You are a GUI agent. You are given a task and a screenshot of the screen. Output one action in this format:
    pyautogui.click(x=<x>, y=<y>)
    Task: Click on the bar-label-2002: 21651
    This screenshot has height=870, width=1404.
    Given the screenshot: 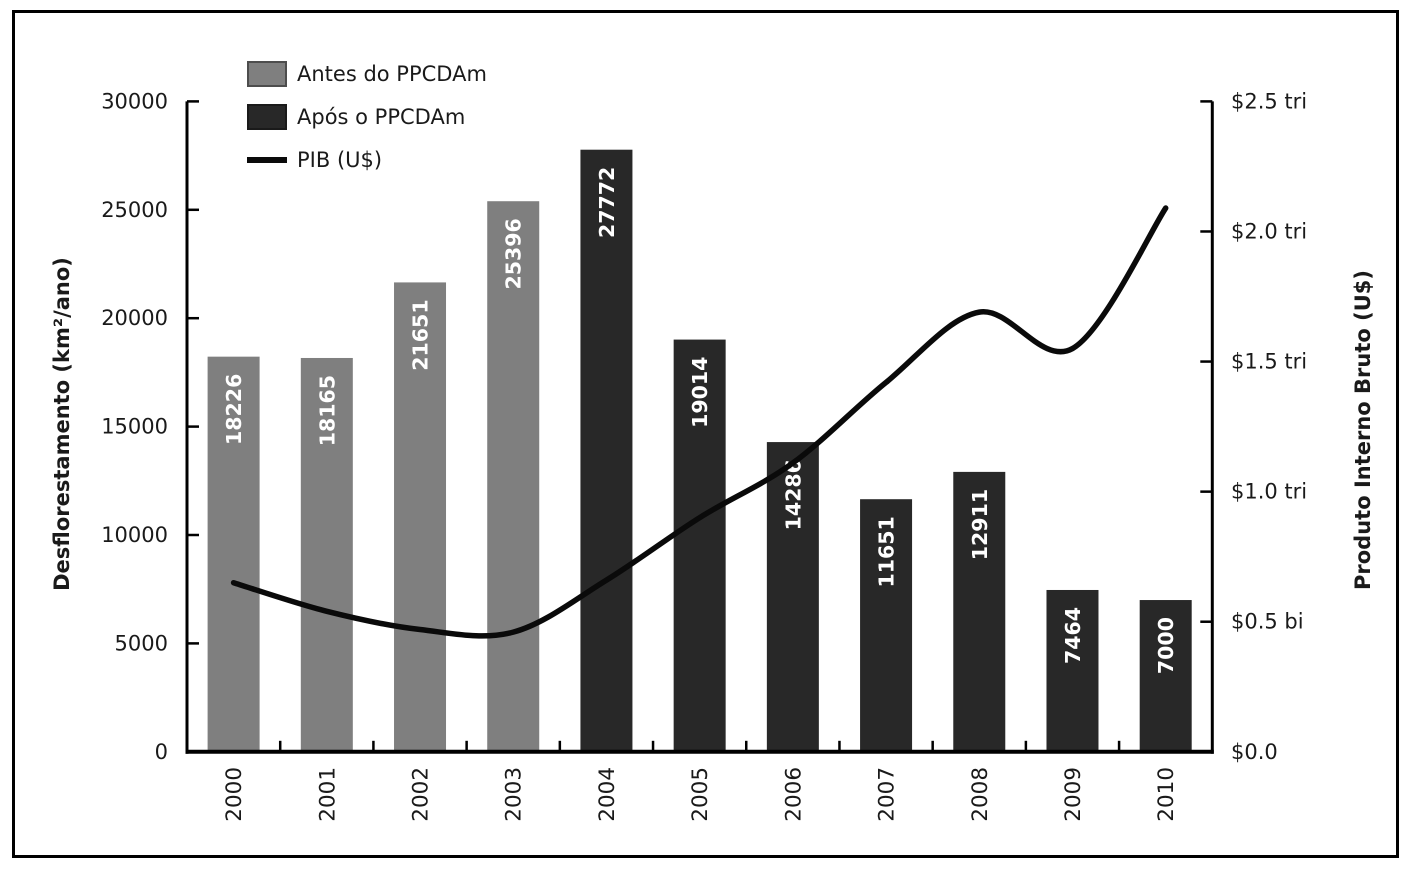 What is the action you would take?
    pyautogui.click(x=421, y=334)
    